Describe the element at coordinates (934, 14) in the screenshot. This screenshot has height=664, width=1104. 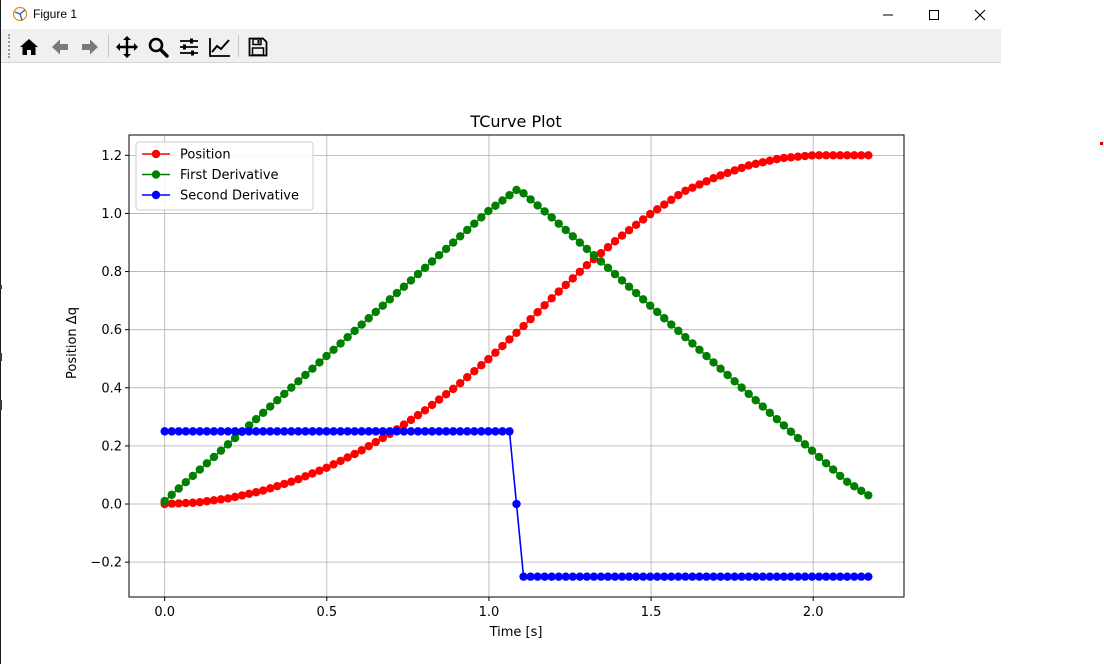
I see `maximize-button` at that location.